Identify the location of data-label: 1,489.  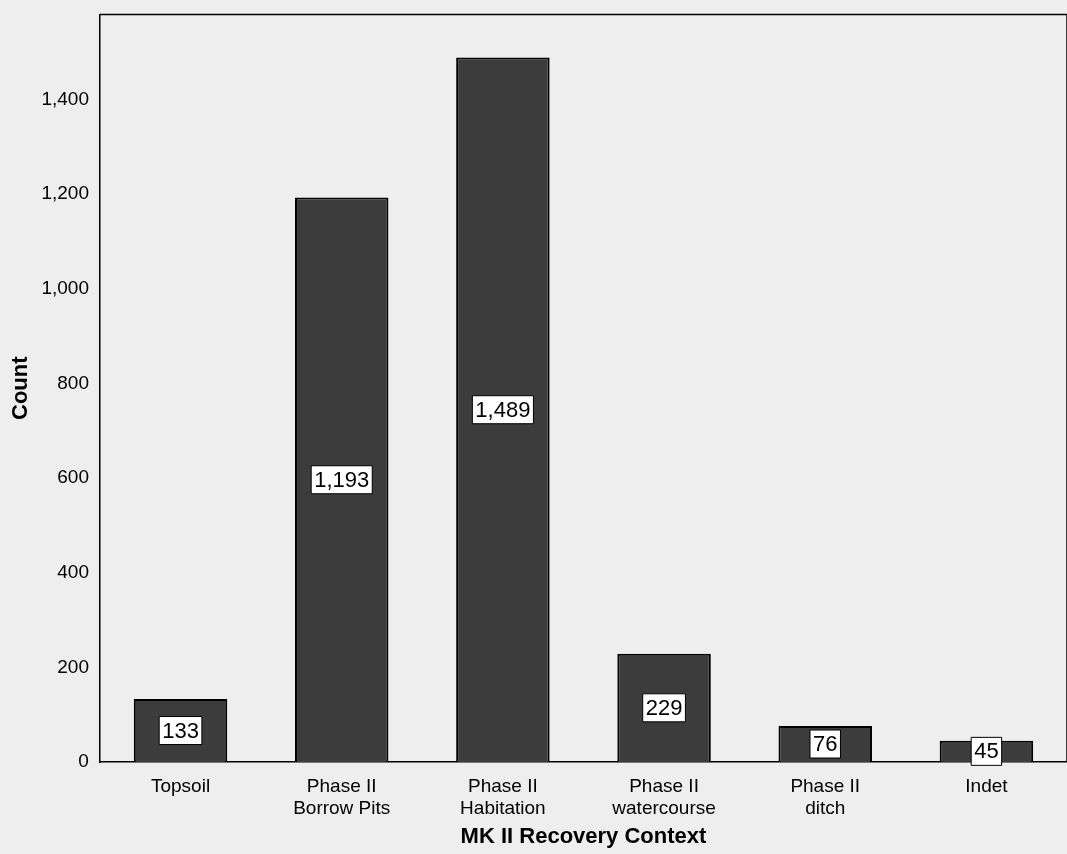
(503, 409).